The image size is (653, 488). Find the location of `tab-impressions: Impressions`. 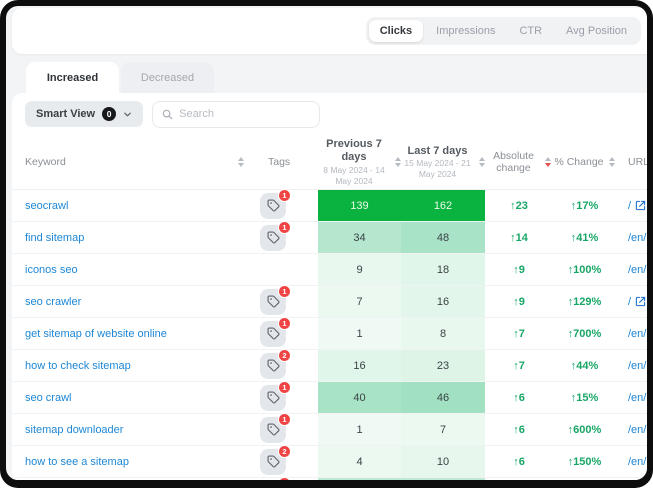

tab-impressions: Impressions is located at coordinates (465, 31).